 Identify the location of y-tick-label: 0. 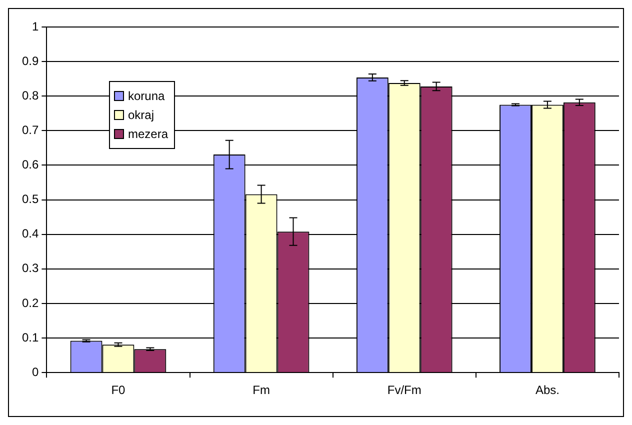
(35, 371).